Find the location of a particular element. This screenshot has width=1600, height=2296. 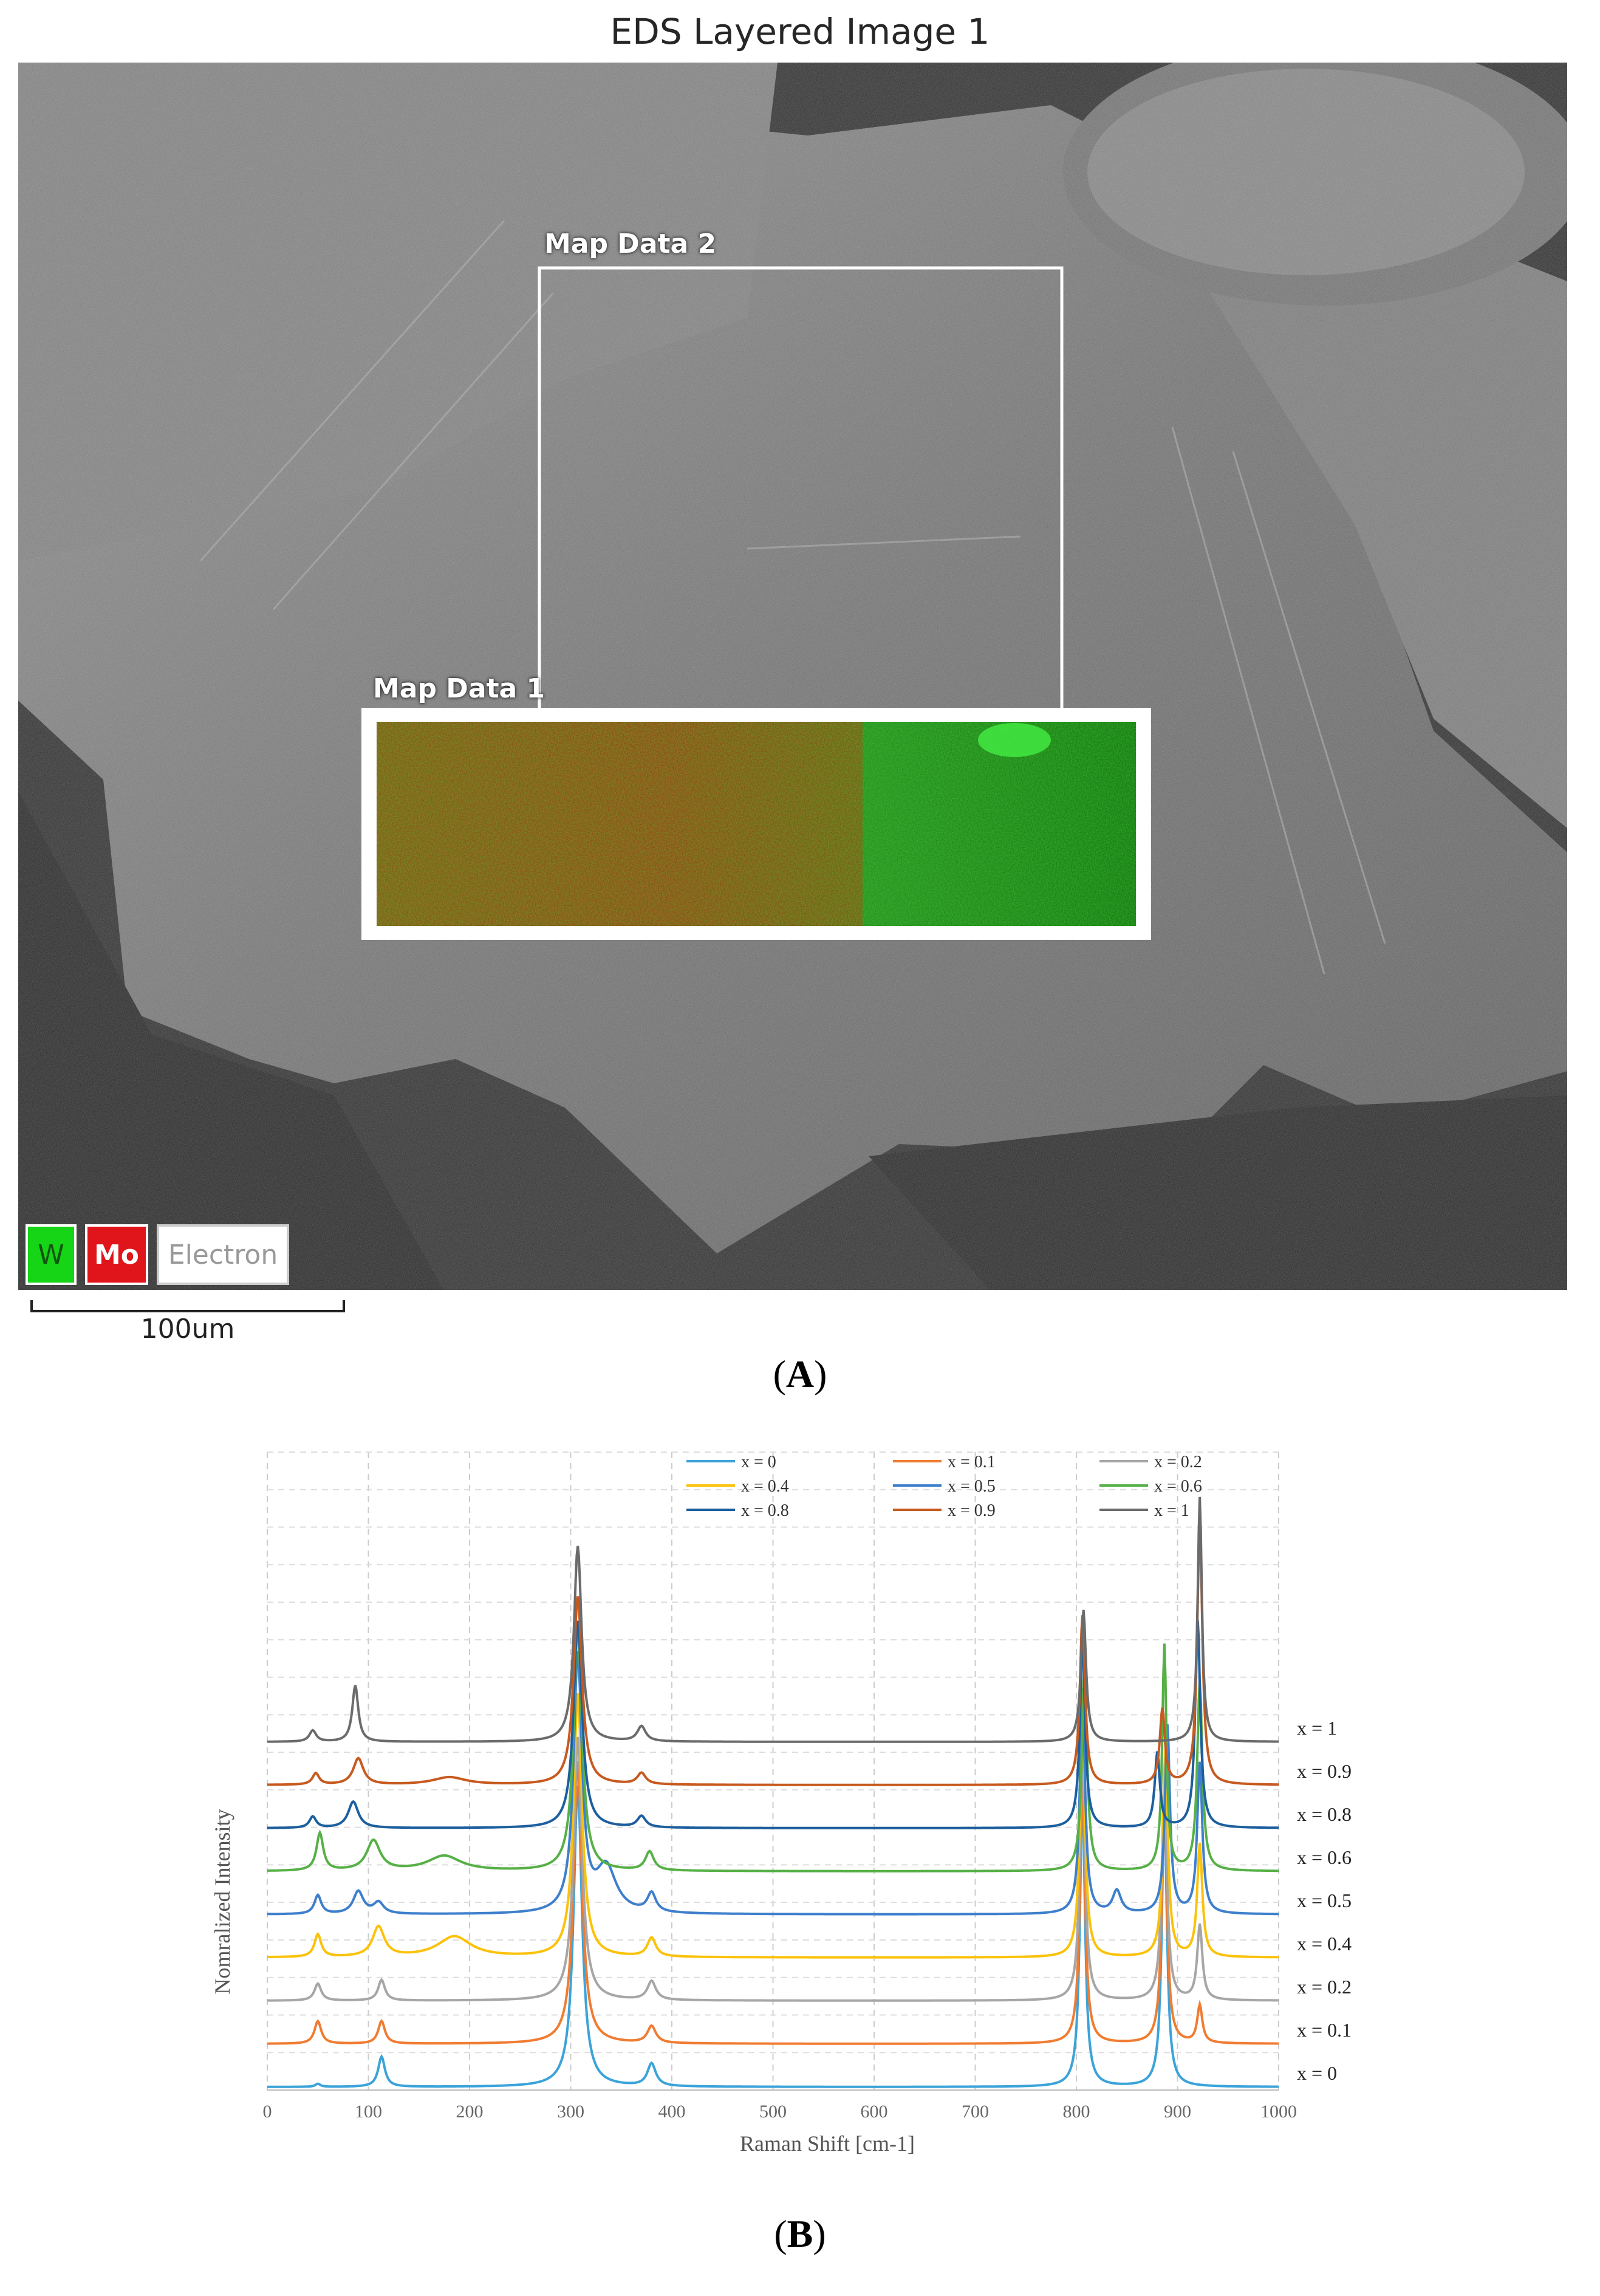

legend-entry-2: x = 0.2 is located at coordinates (1178, 1462).